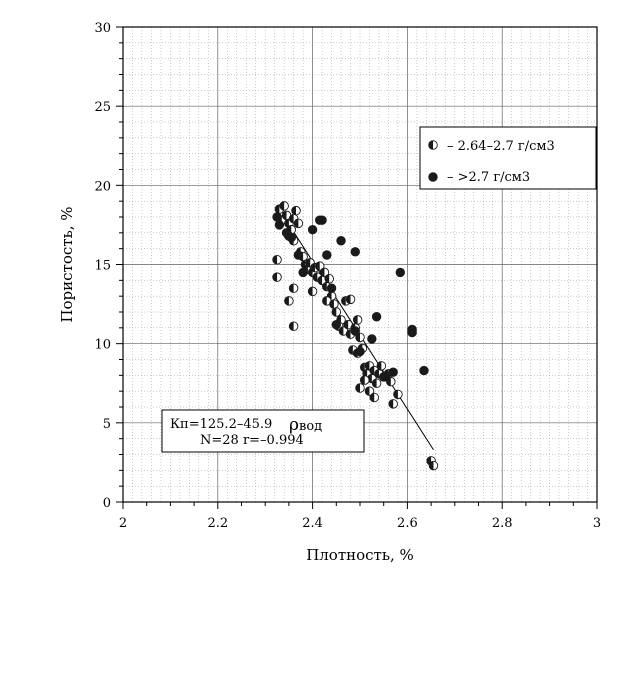  What do you see at coordinates (102, 28) in the screenshot?
I see `y-tick-label: 30` at bounding box center [102, 28].